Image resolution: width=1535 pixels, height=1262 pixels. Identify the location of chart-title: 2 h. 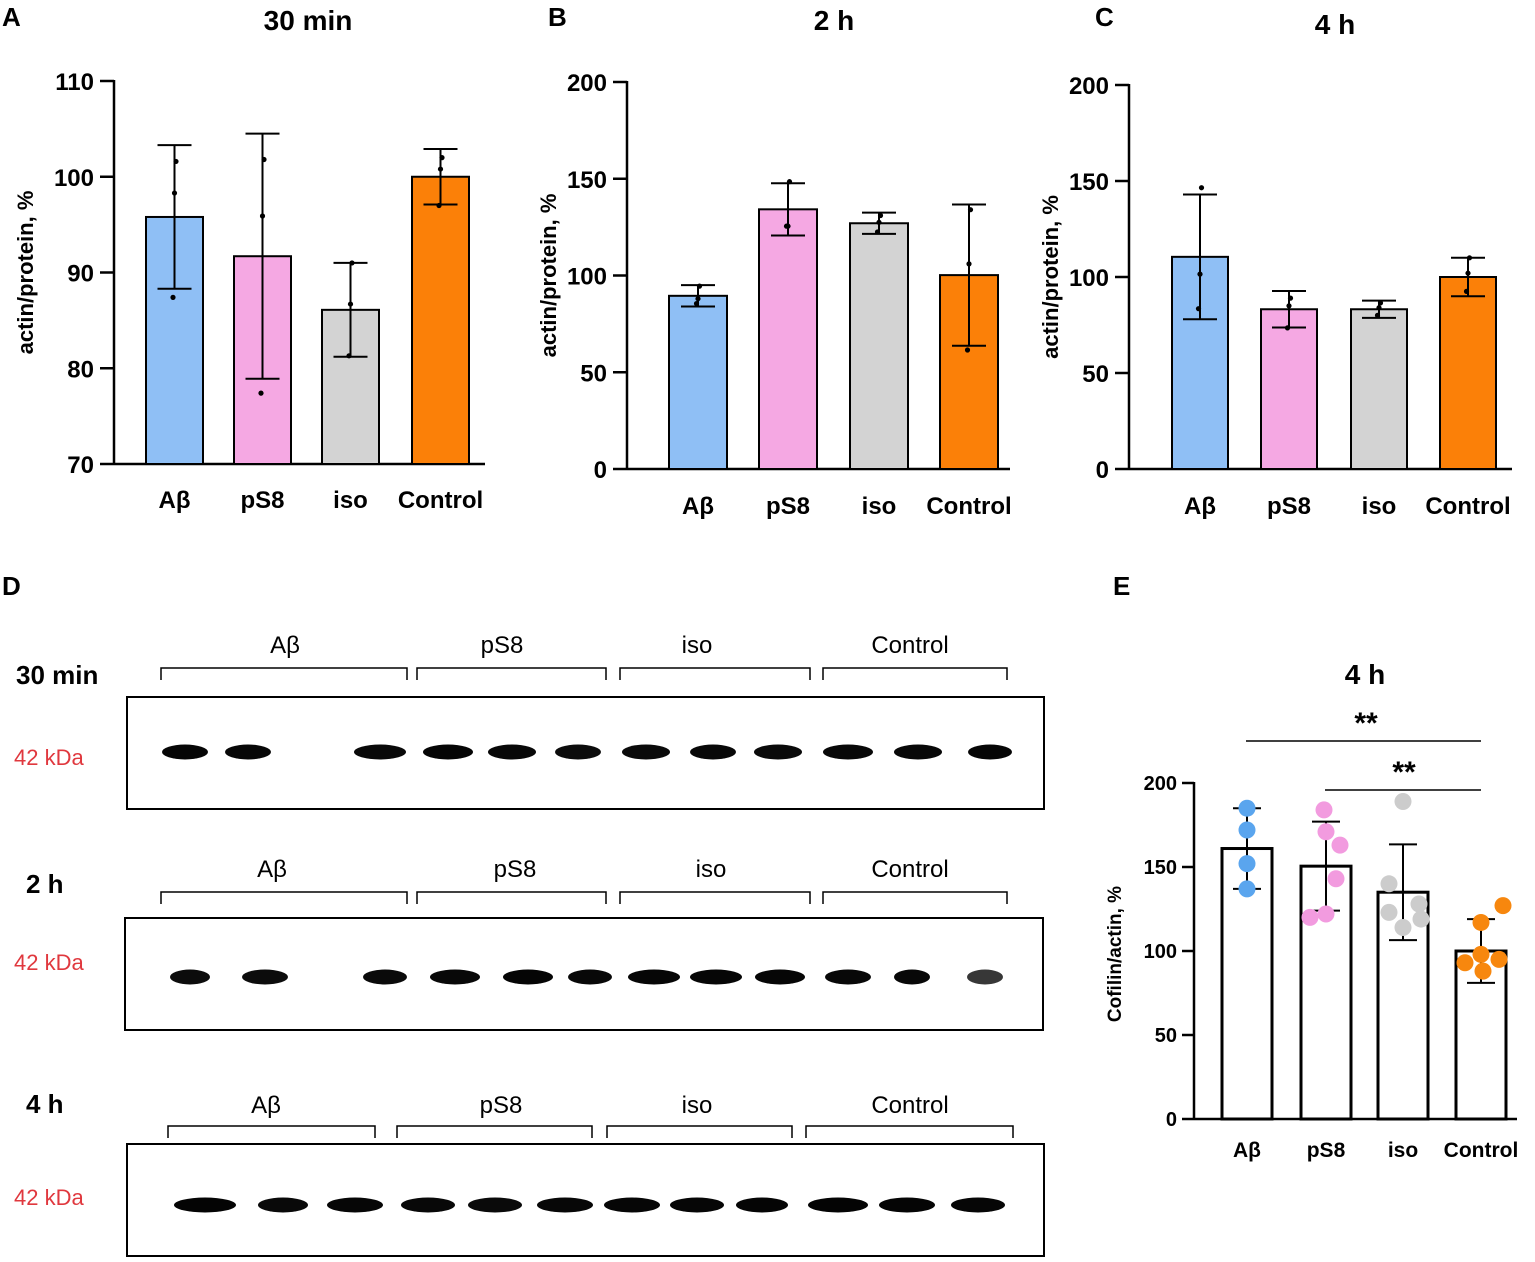
(834, 20).